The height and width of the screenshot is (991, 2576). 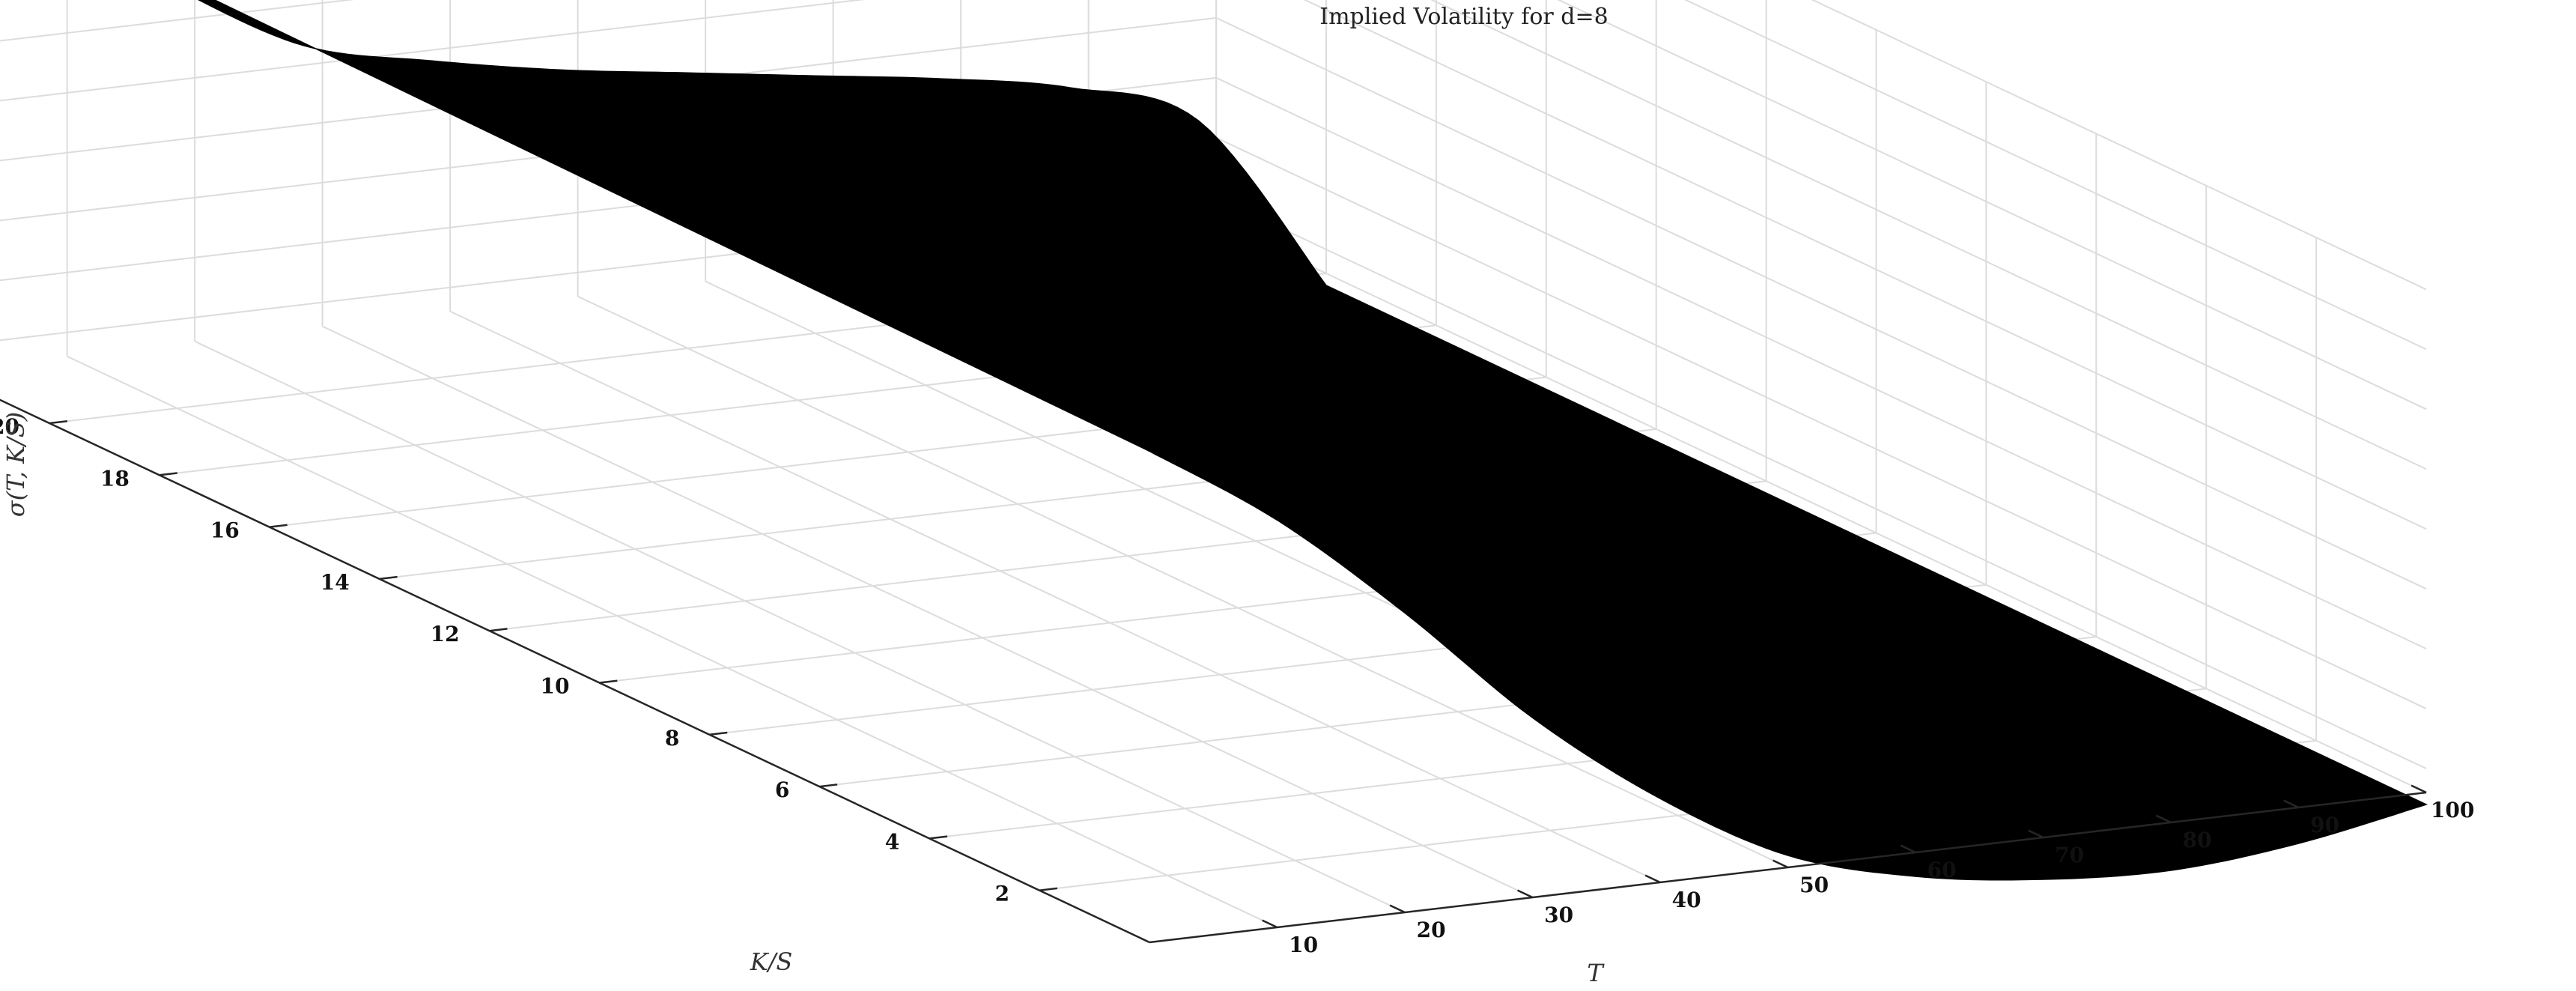 I want to click on chart-title: Implied Volatility for d=8, so click(x=1464, y=17).